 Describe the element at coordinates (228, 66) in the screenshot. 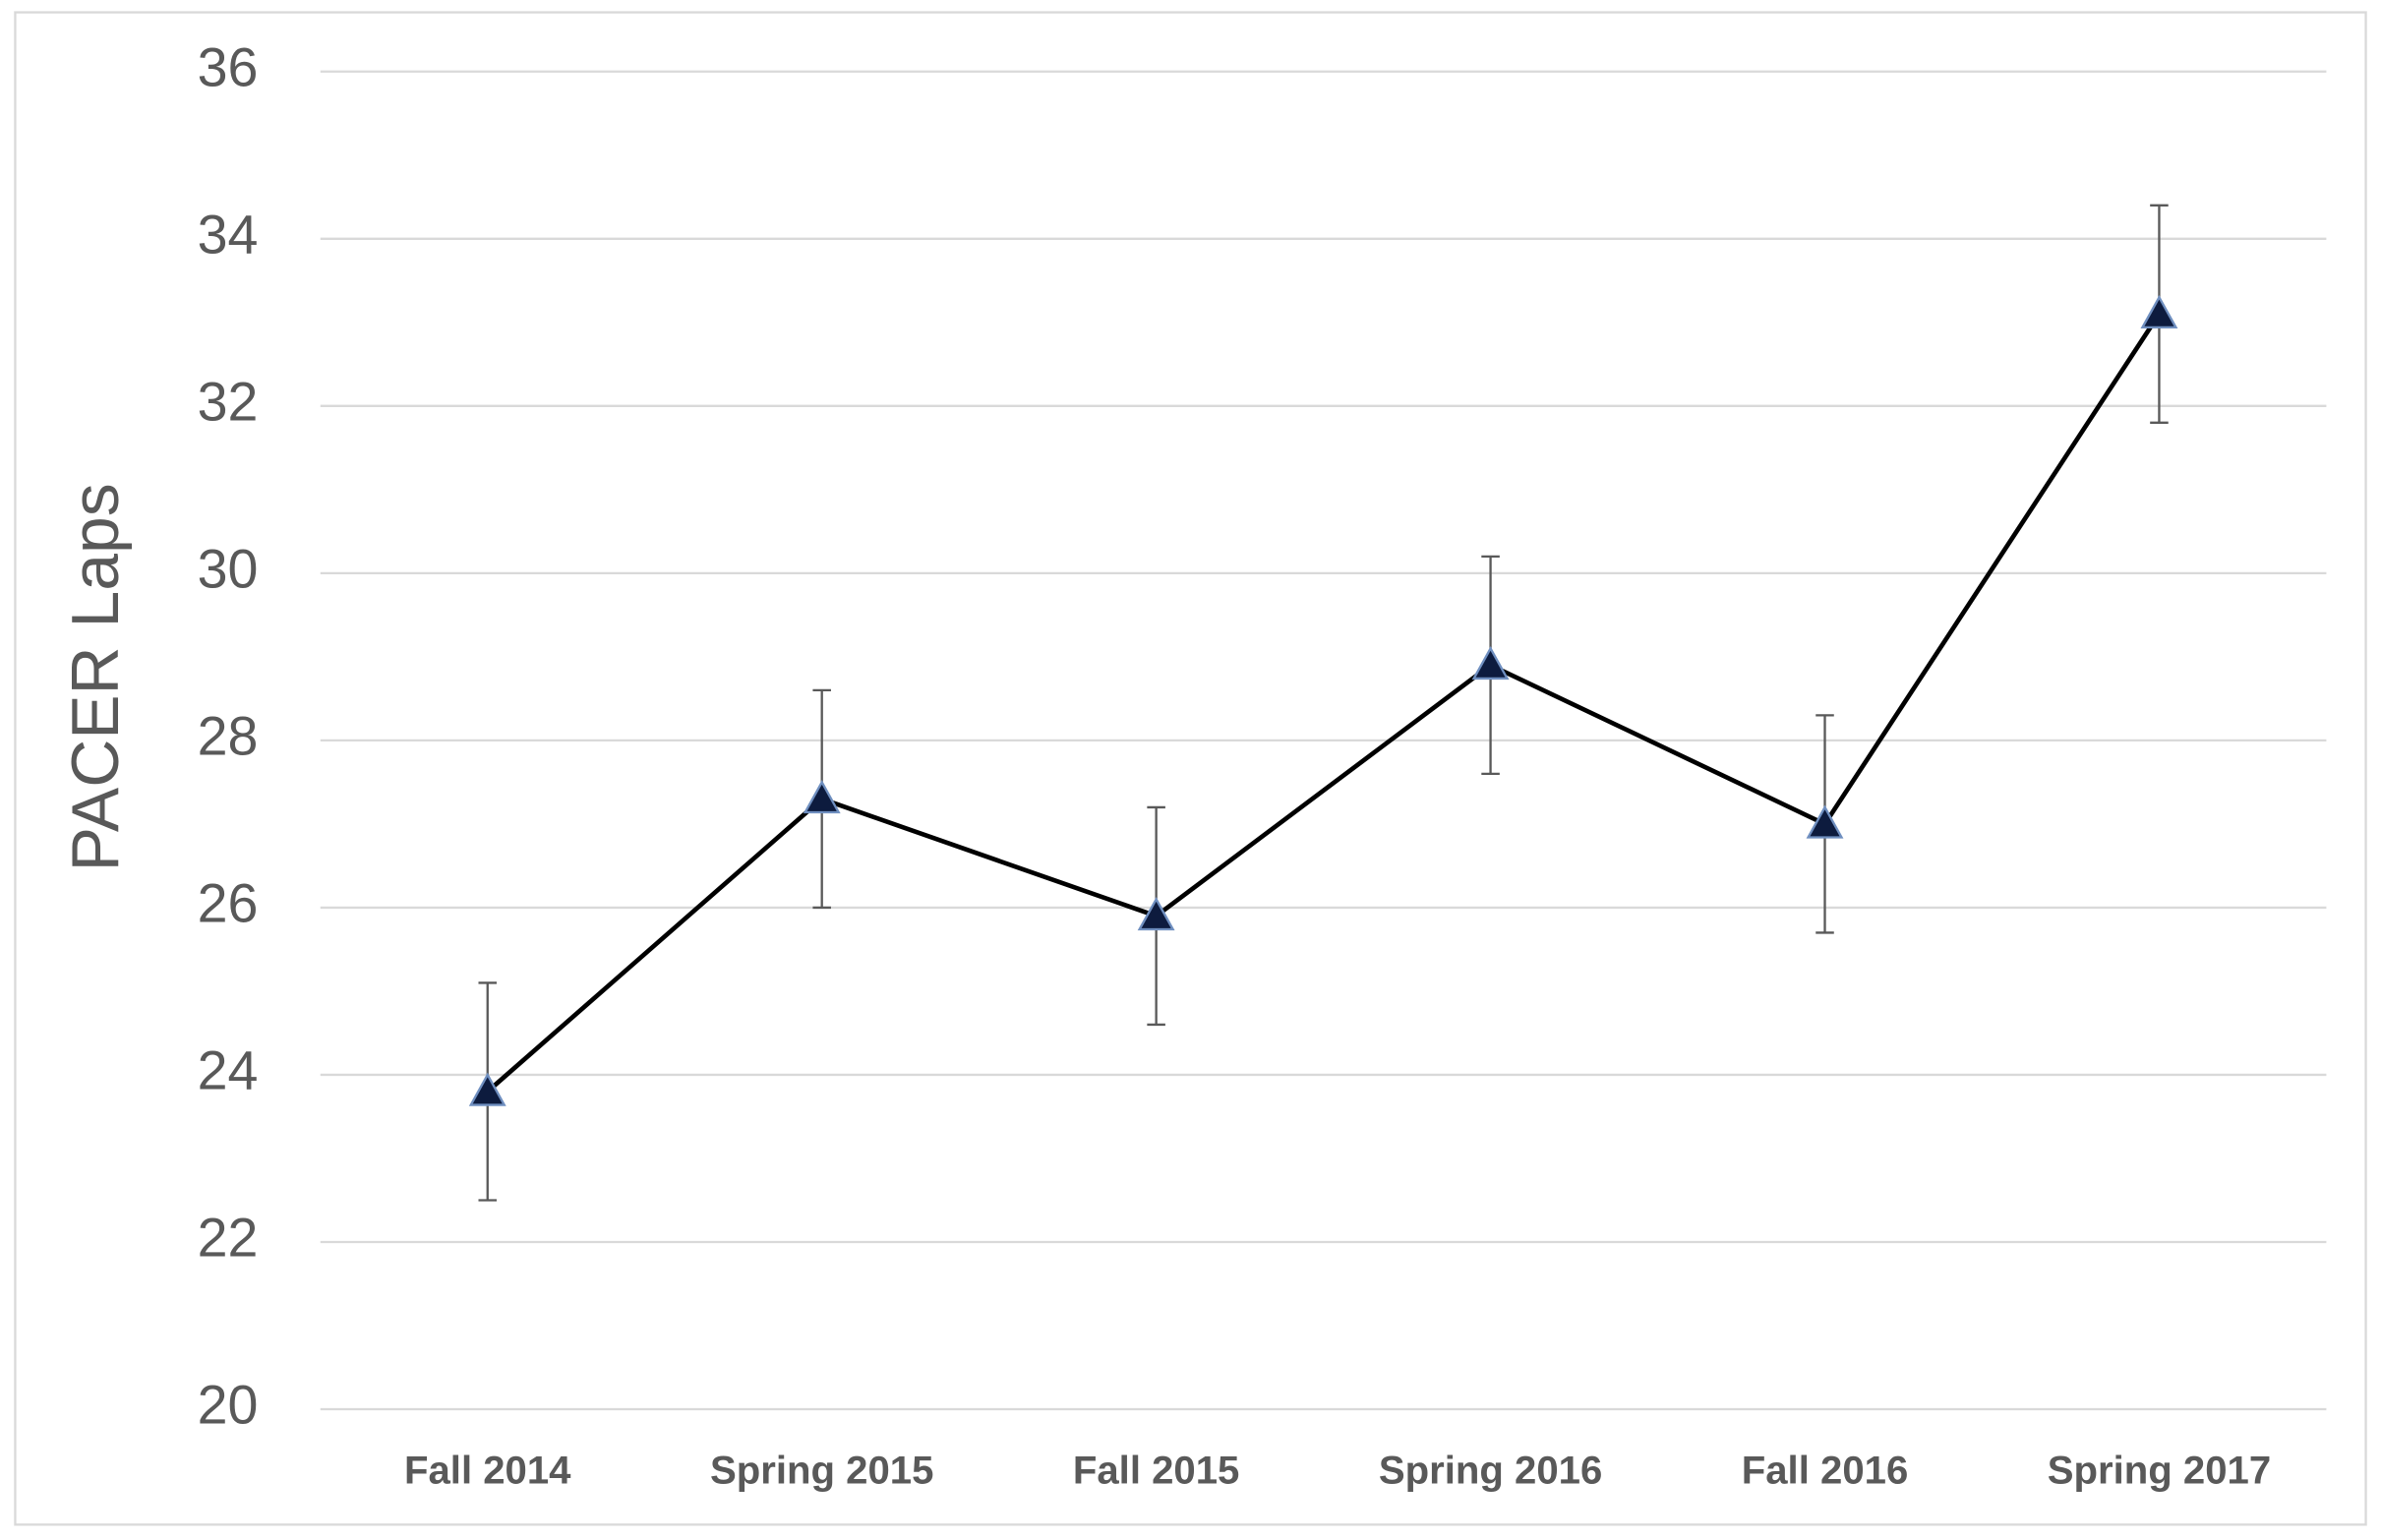

I see `y-tick-label: 36` at that location.